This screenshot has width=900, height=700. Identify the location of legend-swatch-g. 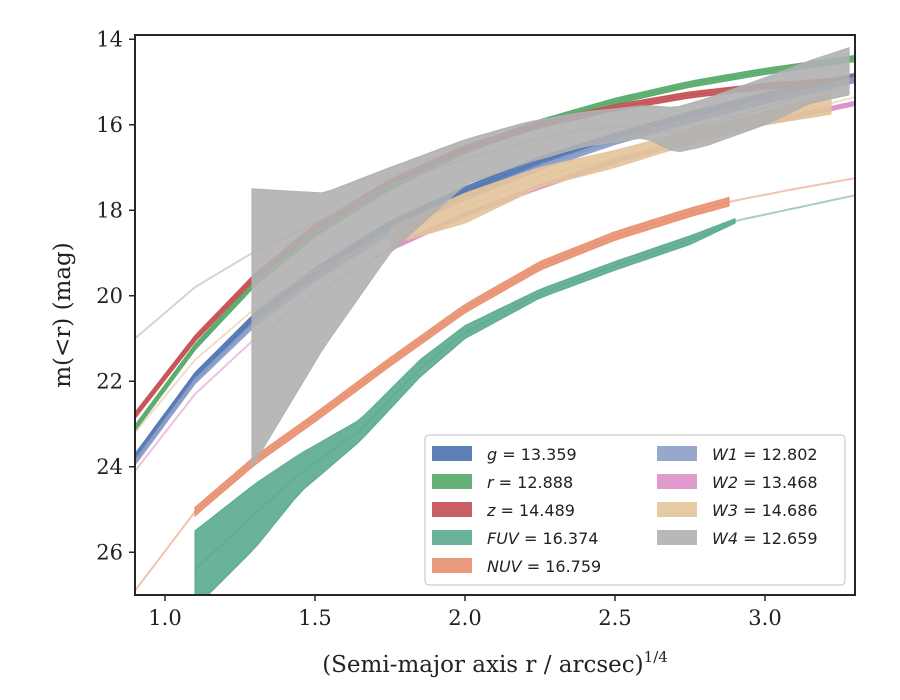
(452, 453).